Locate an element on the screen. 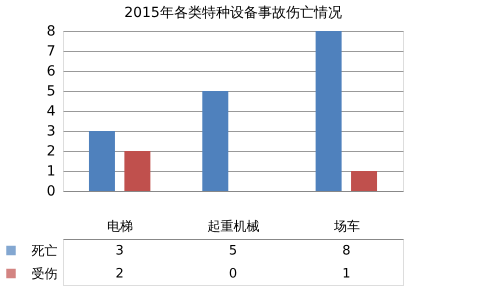 The width and height of the screenshot is (496, 299). y-tick-label: 7 is located at coordinates (51, 52).